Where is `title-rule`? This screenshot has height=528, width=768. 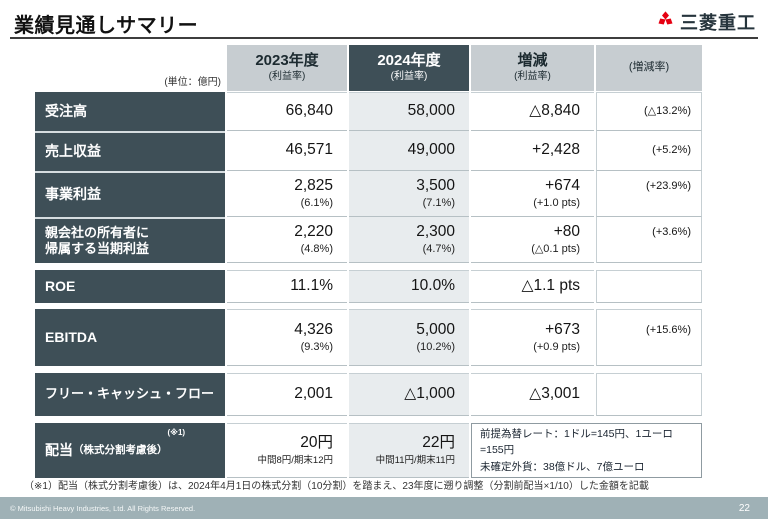 title-rule is located at coordinates (384, 38).